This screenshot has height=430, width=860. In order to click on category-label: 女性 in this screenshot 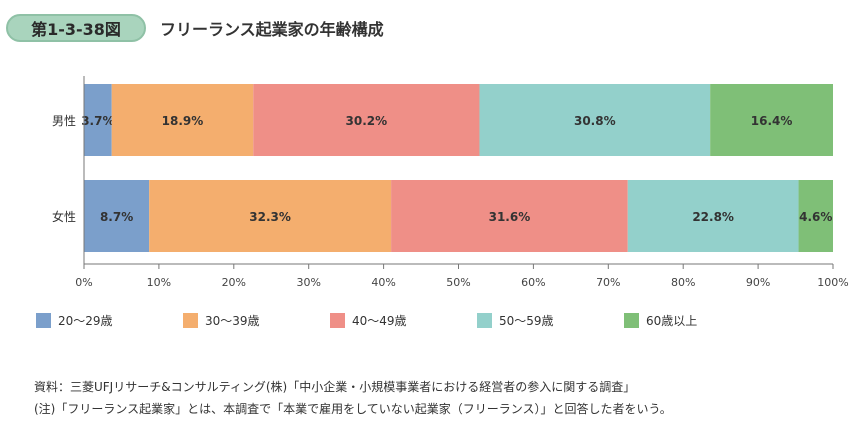, I will do `click(64, 216)`.